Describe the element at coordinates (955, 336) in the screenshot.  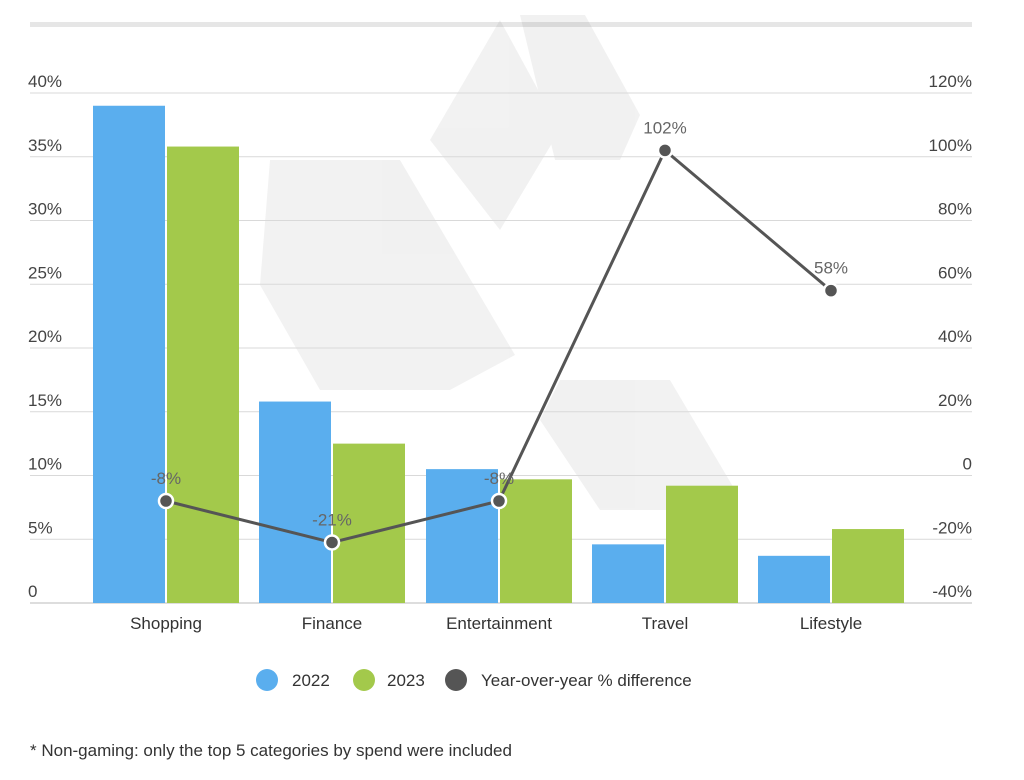
I see `right-tick-label: 40%` at that location.